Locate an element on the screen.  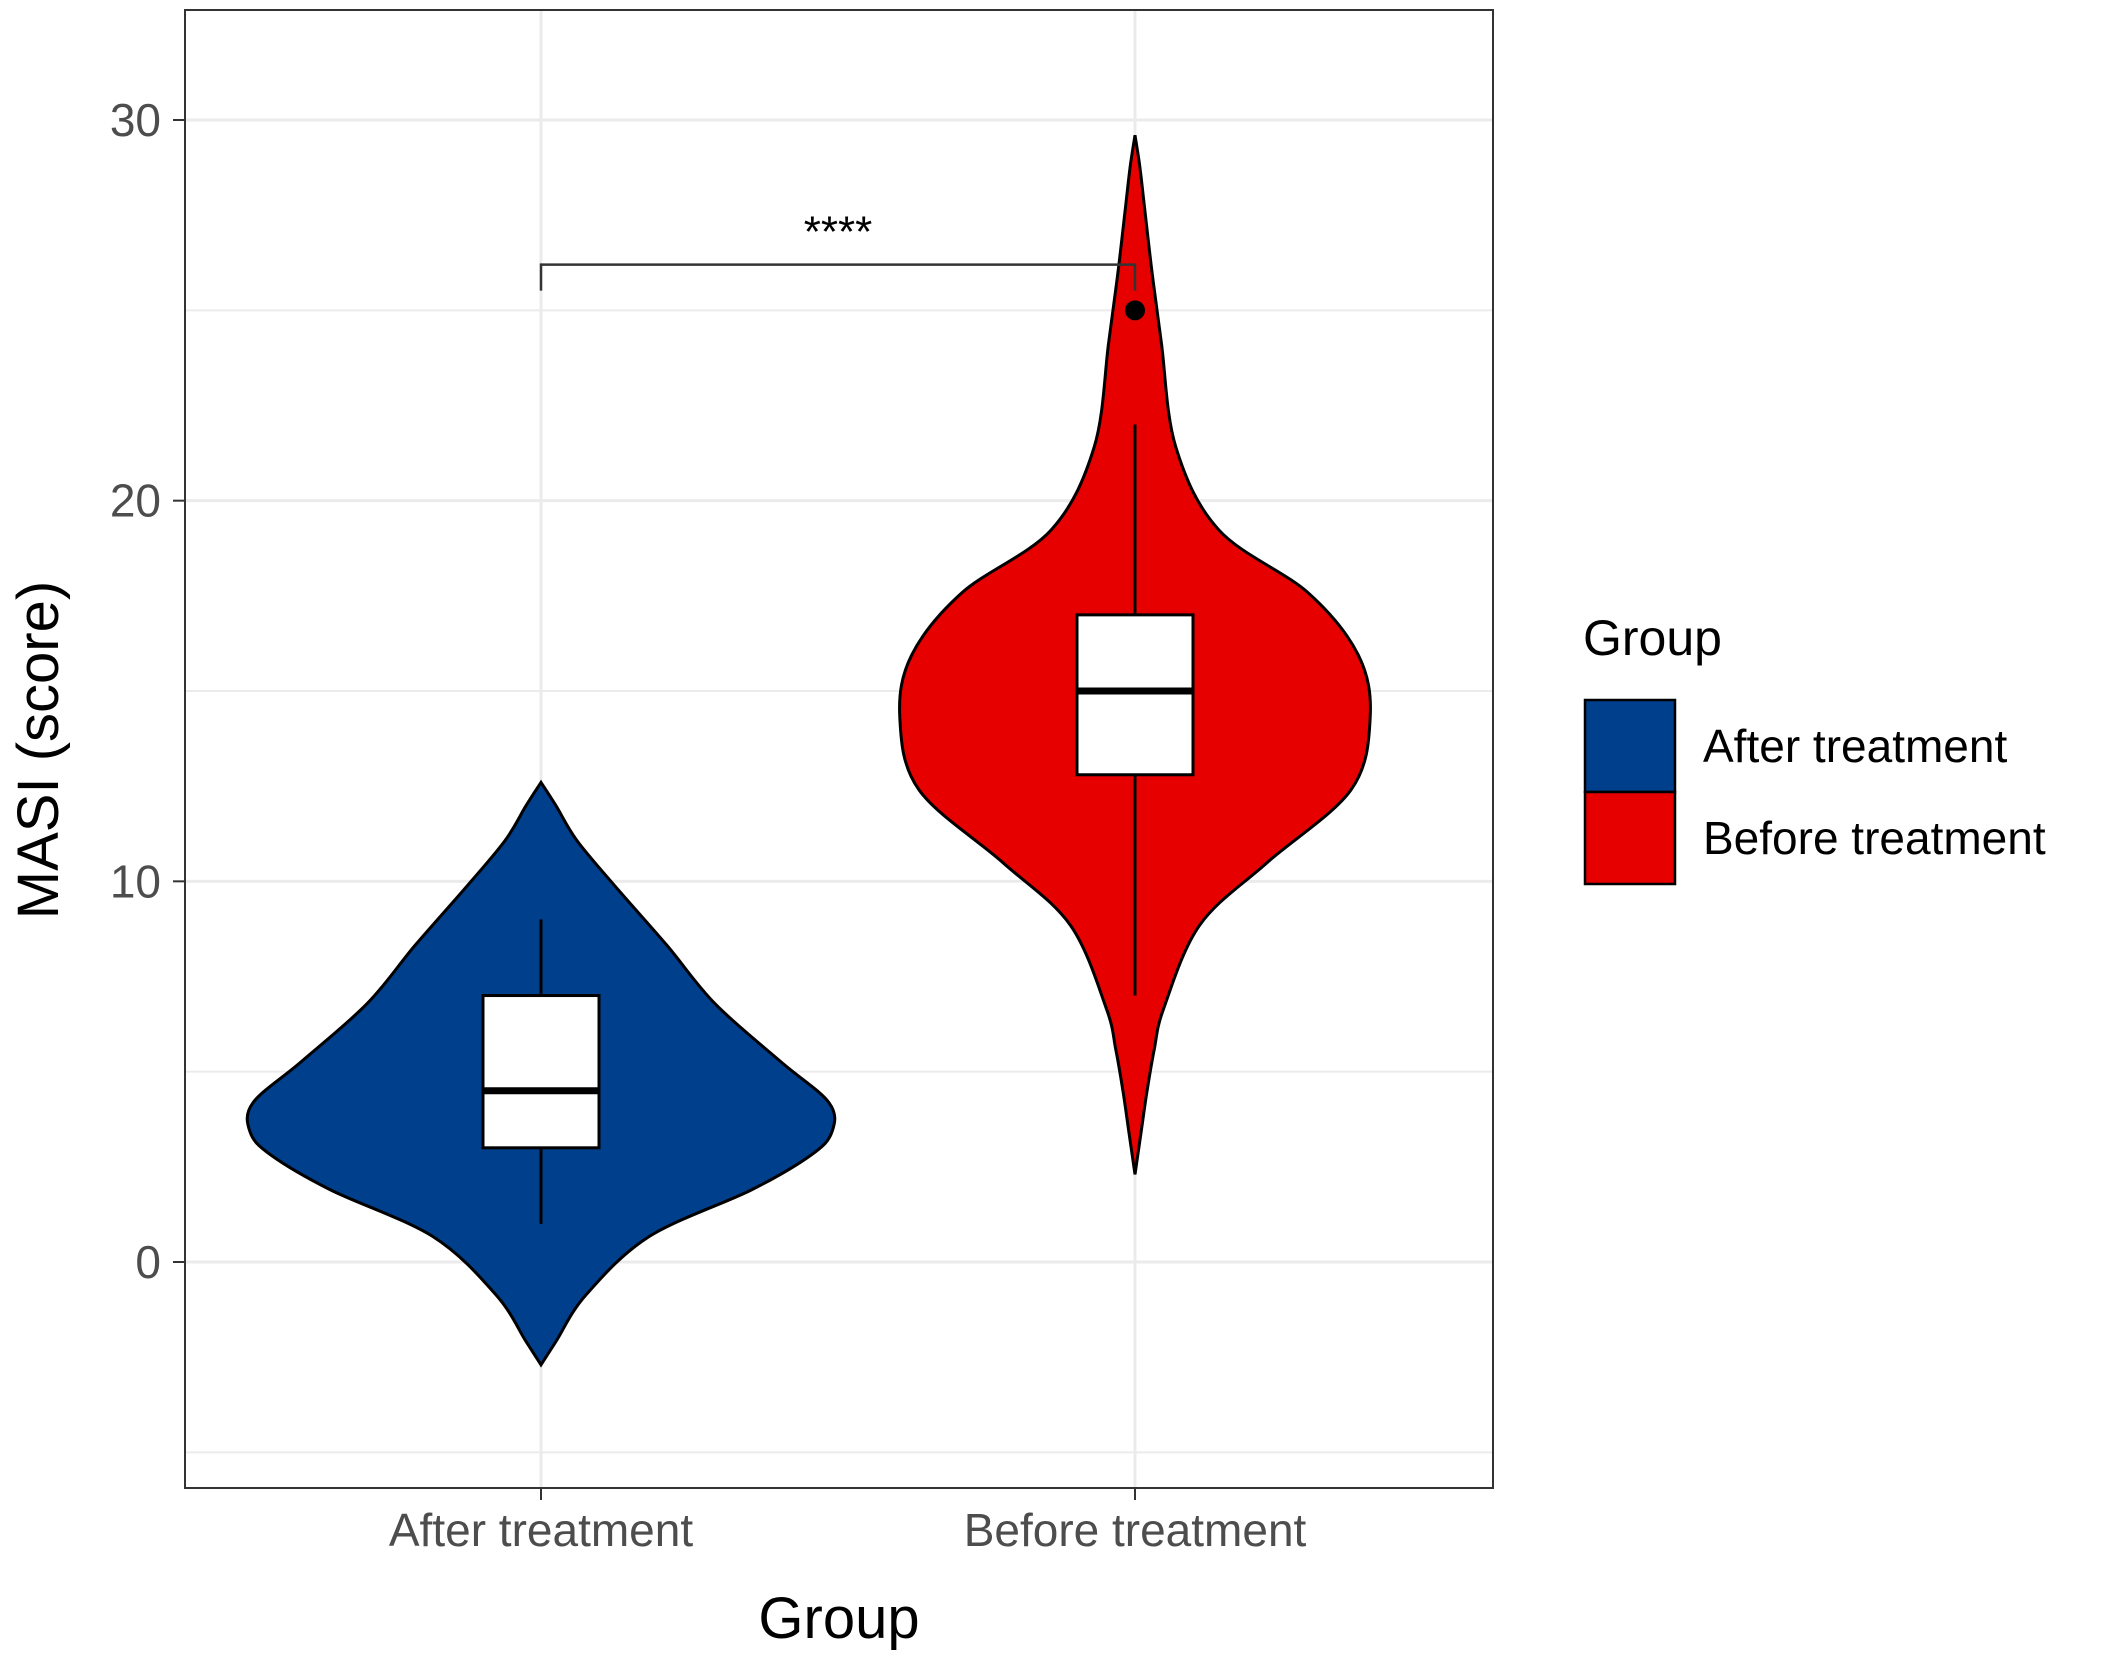
legend-key-after-treatment is located at coordinates (1630, 746).